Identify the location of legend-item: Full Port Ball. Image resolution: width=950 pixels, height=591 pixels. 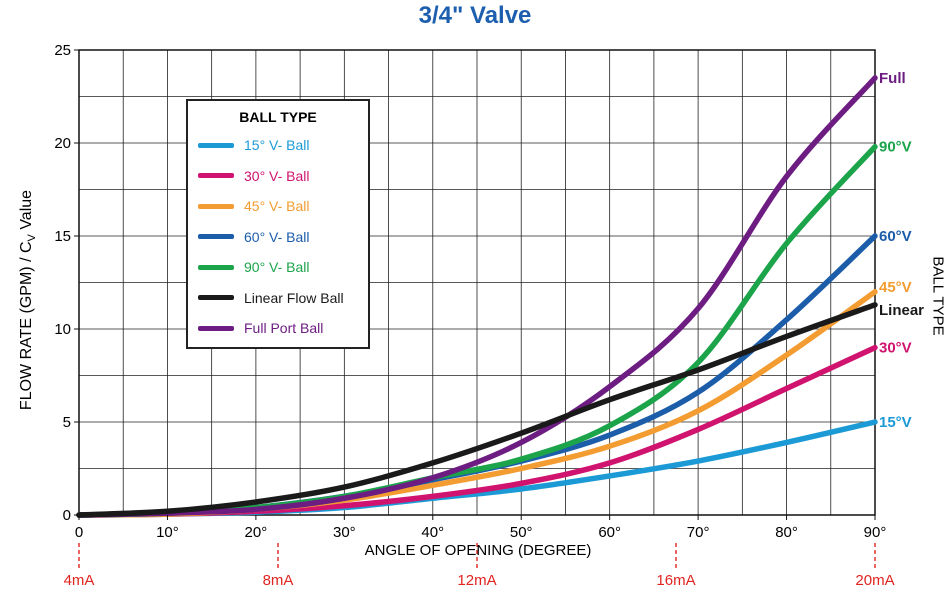
(260, 328).